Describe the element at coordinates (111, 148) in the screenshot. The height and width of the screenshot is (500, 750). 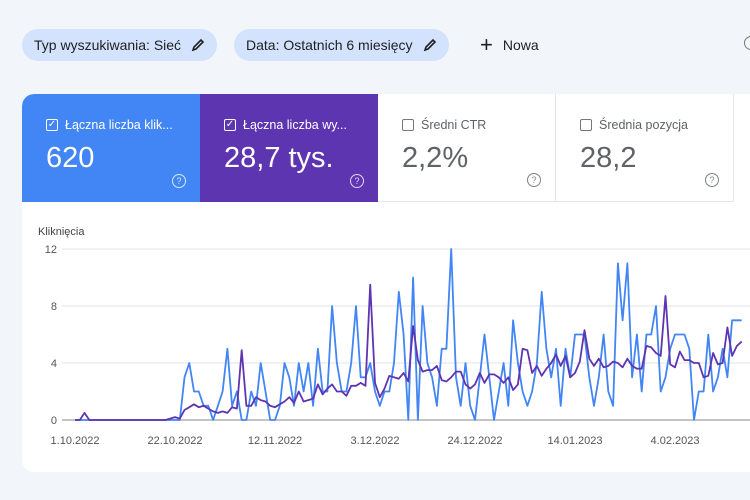
I see `metric-tile-clicks: ✓ Łączna liczba klik... 620 ?` at that location.